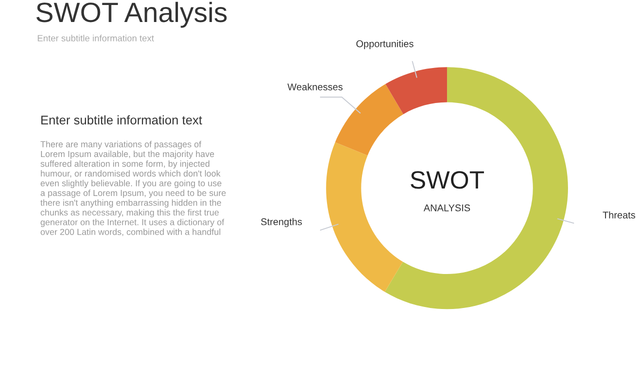 This screenshot has height=366, width=640. Describe the element at coordinates (133, 188) in the screenshot. I see `text: There are many variations of passages of Lorem Ipsum available, but the majority have suffered alteration in some form, by injected humour, or randomised words which don't look even slightly believable. If you are going to use a passage of Lorem Ipsum, you need to be sure there isn't anything embarrassing hidden in the chunks as necessary, making this the first true generator on the Internet. It uses a dictionary of over 200 Latin words, combined with a handful` at that location.